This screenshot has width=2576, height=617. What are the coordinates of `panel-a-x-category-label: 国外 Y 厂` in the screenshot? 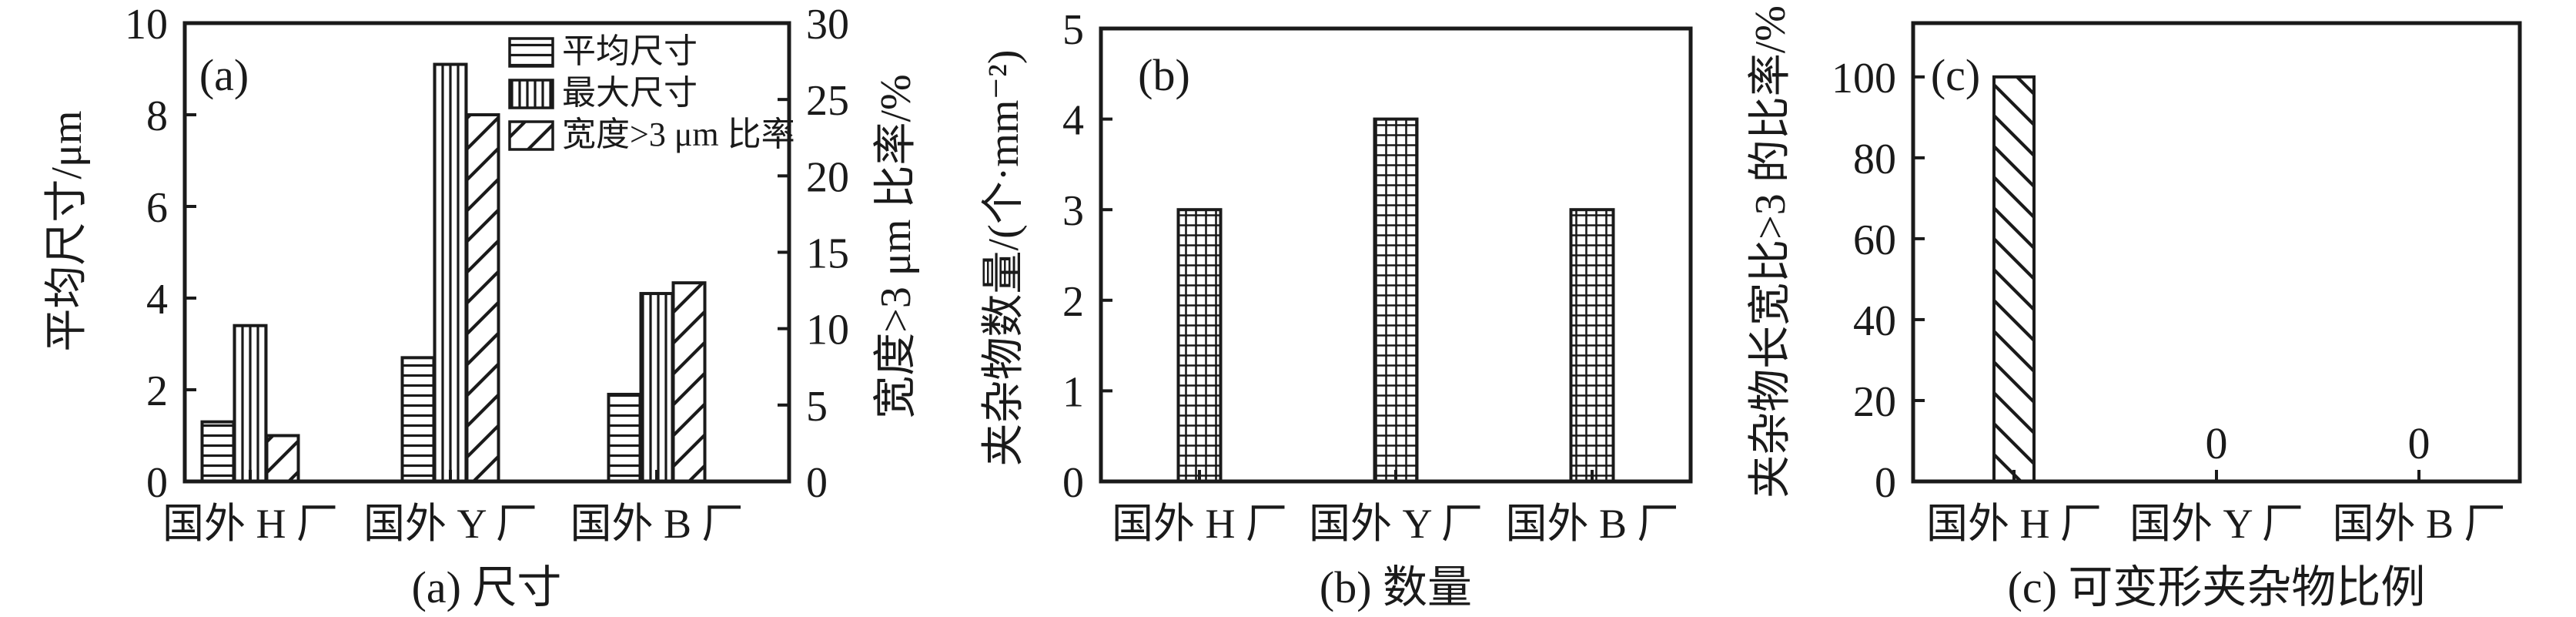 It's located at (450, 524).